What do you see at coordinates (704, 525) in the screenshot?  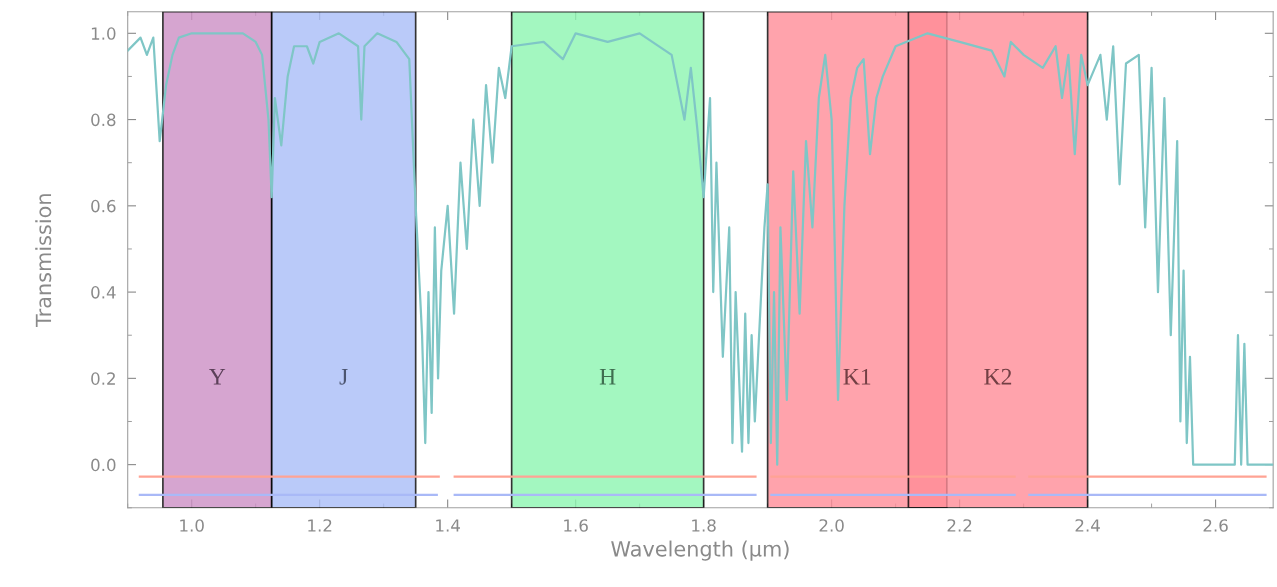 I see `x-tick-label: 1.8` at bounding box center [704, 525].